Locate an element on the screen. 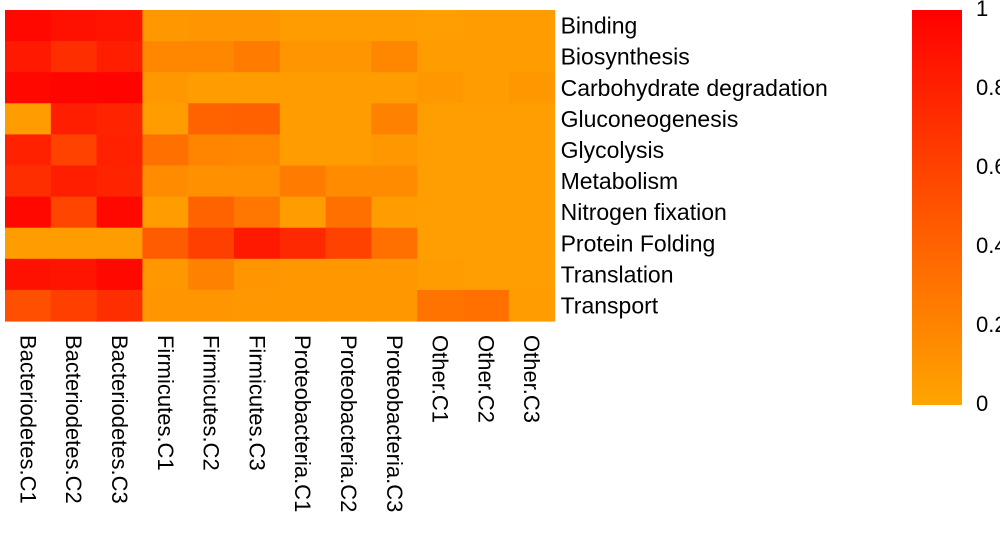 This screenshot has height=547, width=1000. row-label-biosynthesis: Biosynthesis is located at coordinates (625, 57).